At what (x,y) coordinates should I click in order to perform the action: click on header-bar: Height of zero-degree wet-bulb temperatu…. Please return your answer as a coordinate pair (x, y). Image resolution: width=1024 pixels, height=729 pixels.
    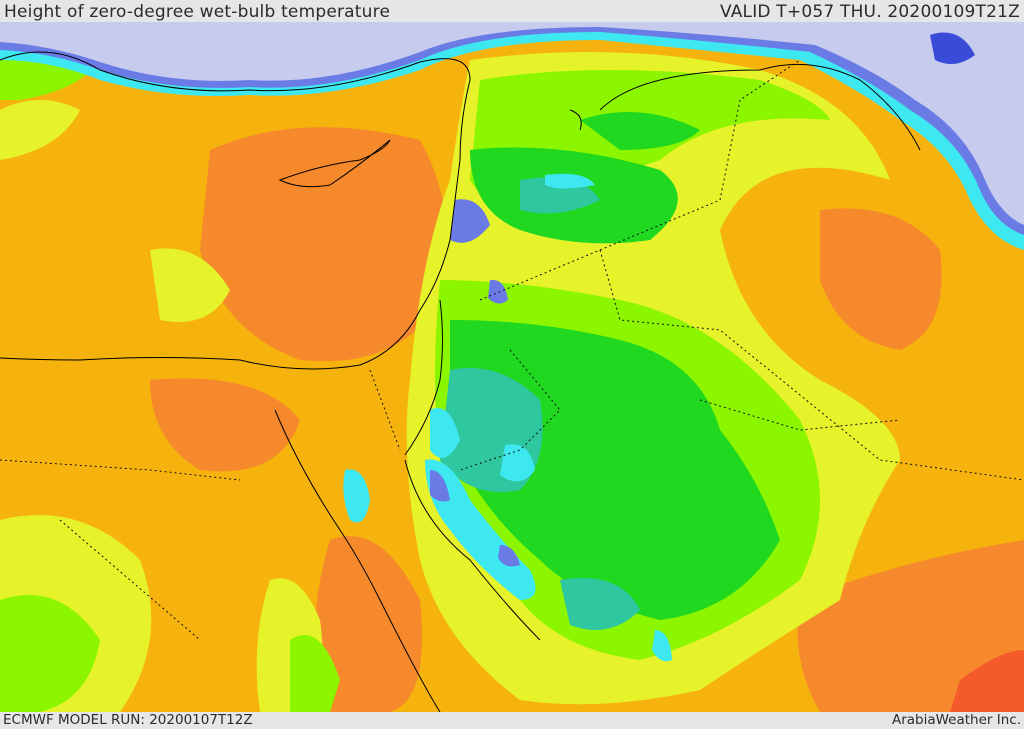
    Looking at the image, I should click on (512, 11).